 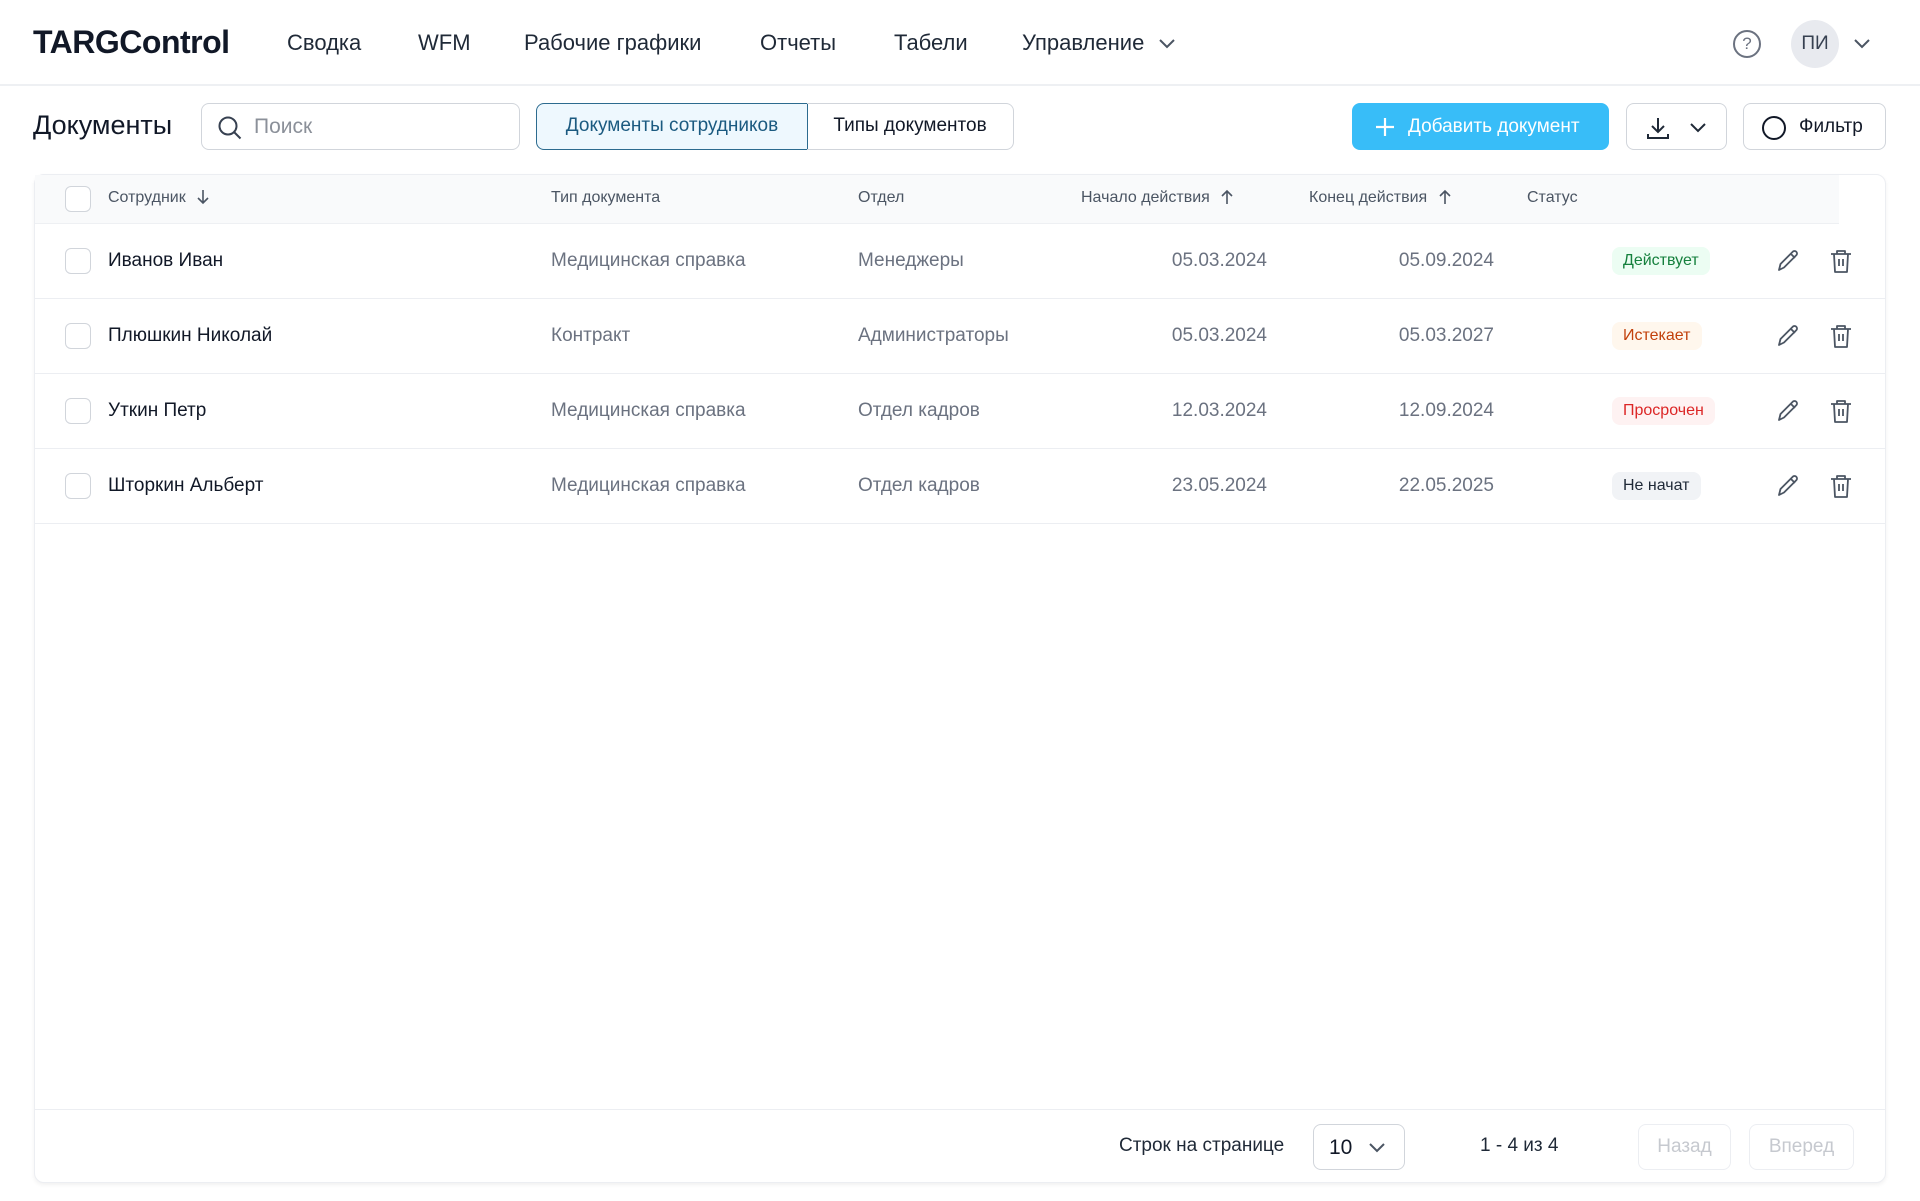 I want to click on arrow-down-icon, so click(x=203, y=197).